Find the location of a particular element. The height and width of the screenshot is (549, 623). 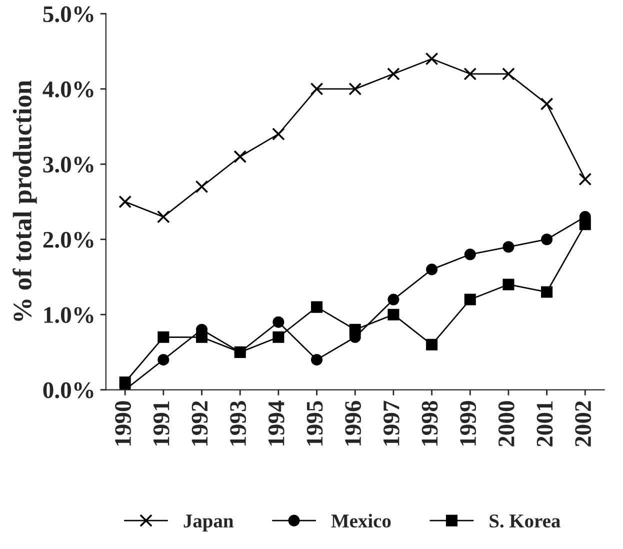

x-tick-label: 1998 is located at coordinates (430, 423).